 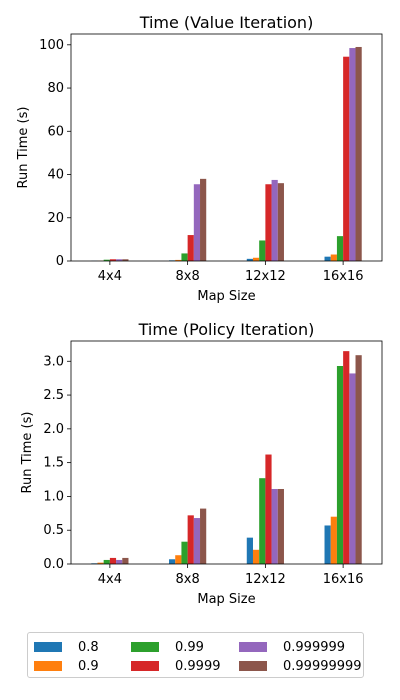 What do you see at coordinates (55, 88) in the screenshot?
I see `y-tick-label: 80` at bounding box center [55, 88].